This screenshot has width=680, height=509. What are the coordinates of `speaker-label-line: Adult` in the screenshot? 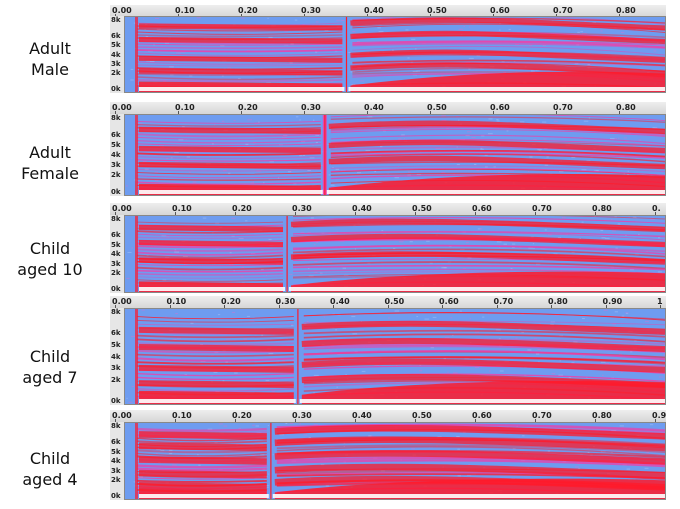 It's located at (50, 152).